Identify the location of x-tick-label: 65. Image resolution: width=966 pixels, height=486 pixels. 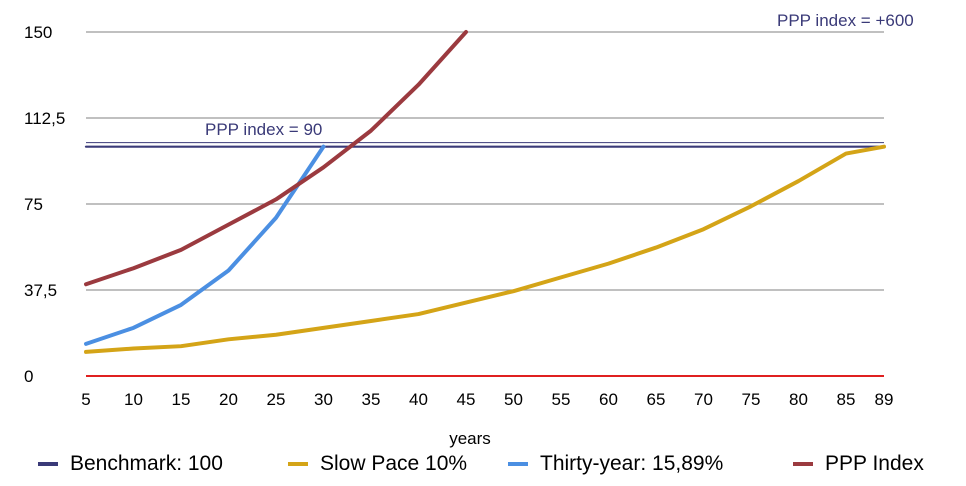
(656, 399).